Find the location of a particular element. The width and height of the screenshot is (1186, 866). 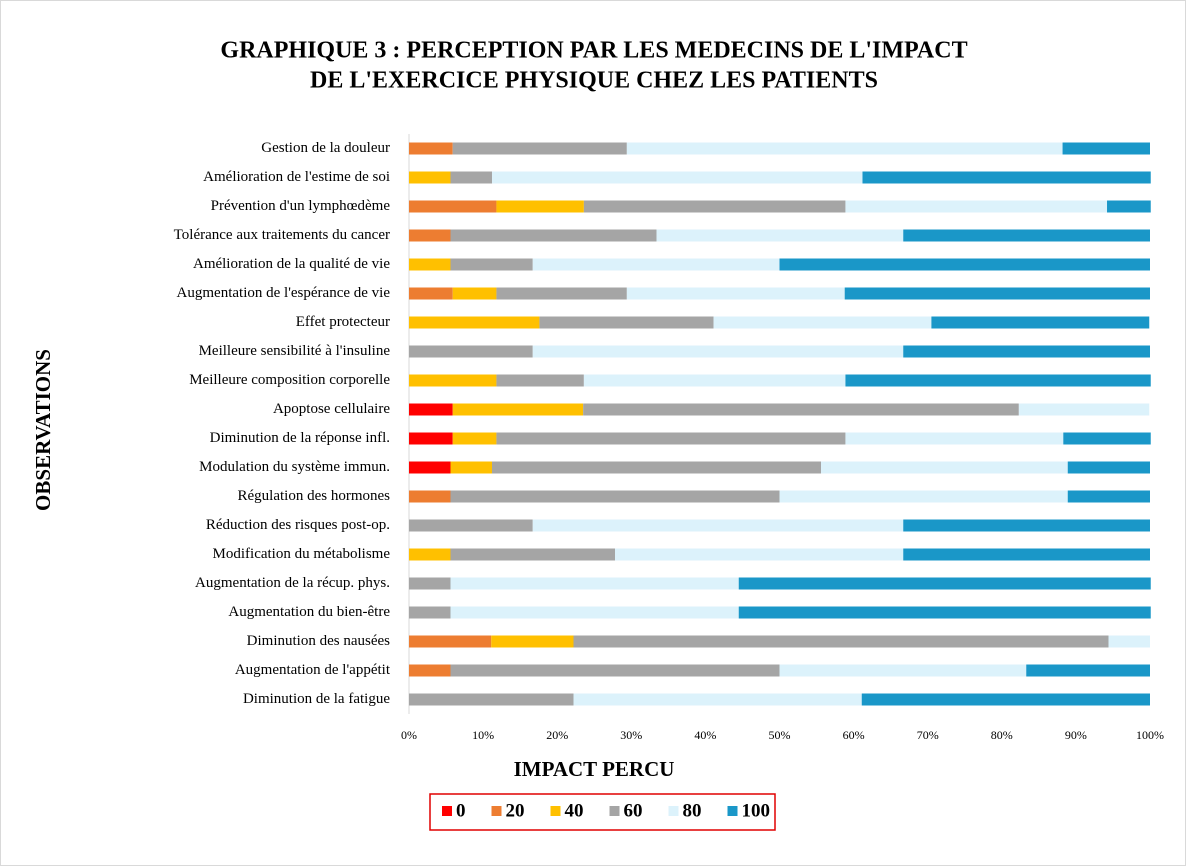

legend-label: 100 is located at coordinates (756, 810).